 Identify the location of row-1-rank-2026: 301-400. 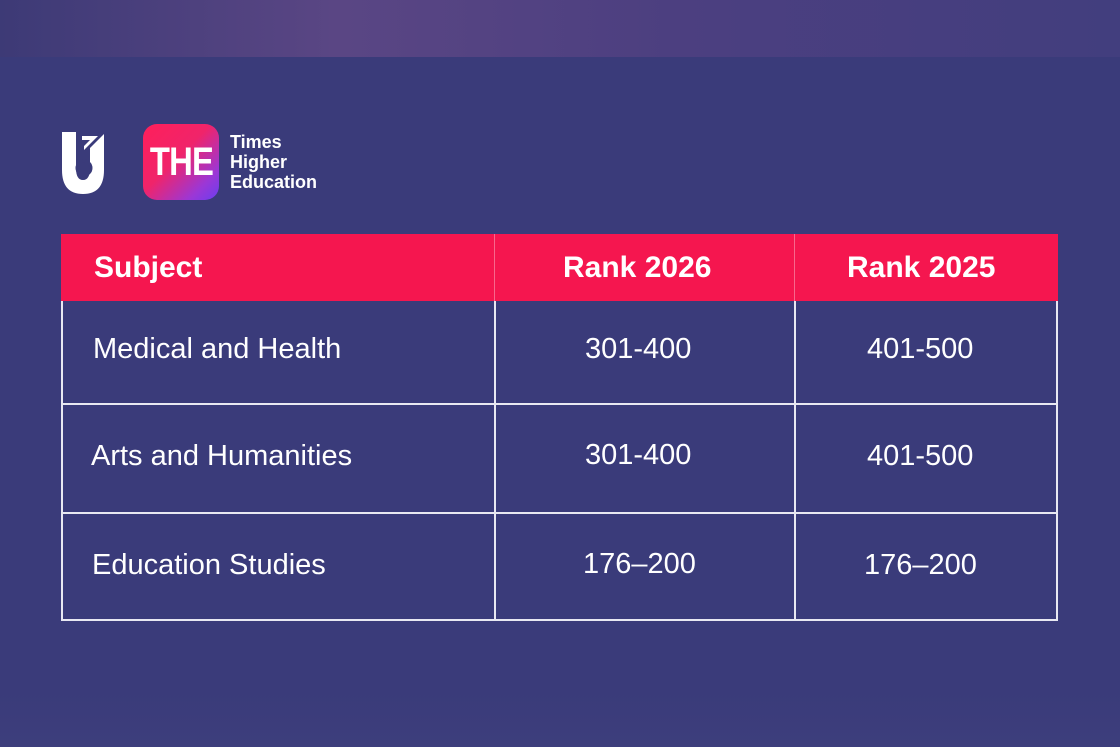
(638, 348).